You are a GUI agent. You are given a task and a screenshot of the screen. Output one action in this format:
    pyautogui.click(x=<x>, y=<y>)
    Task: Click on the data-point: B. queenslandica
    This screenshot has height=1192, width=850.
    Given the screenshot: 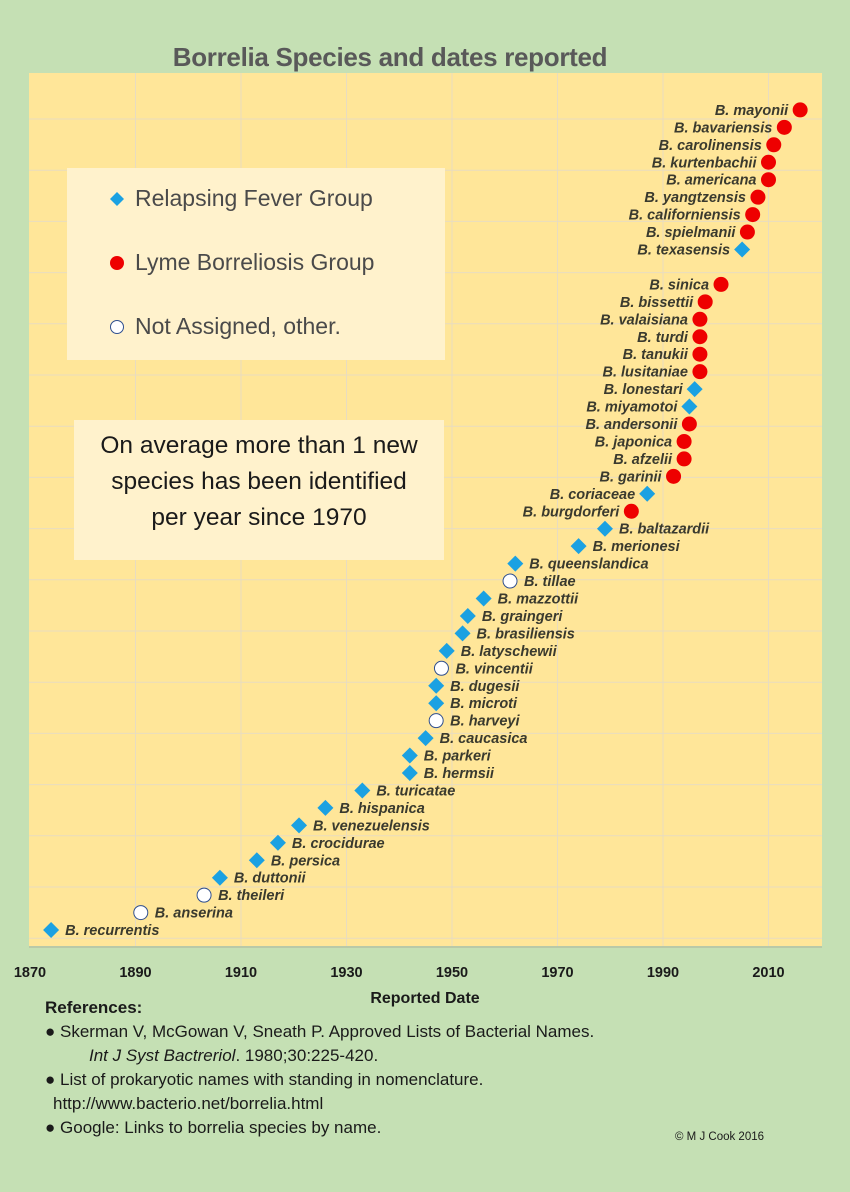 What is the action you would take?
    pyautogui.click(x=578, y=564)
    